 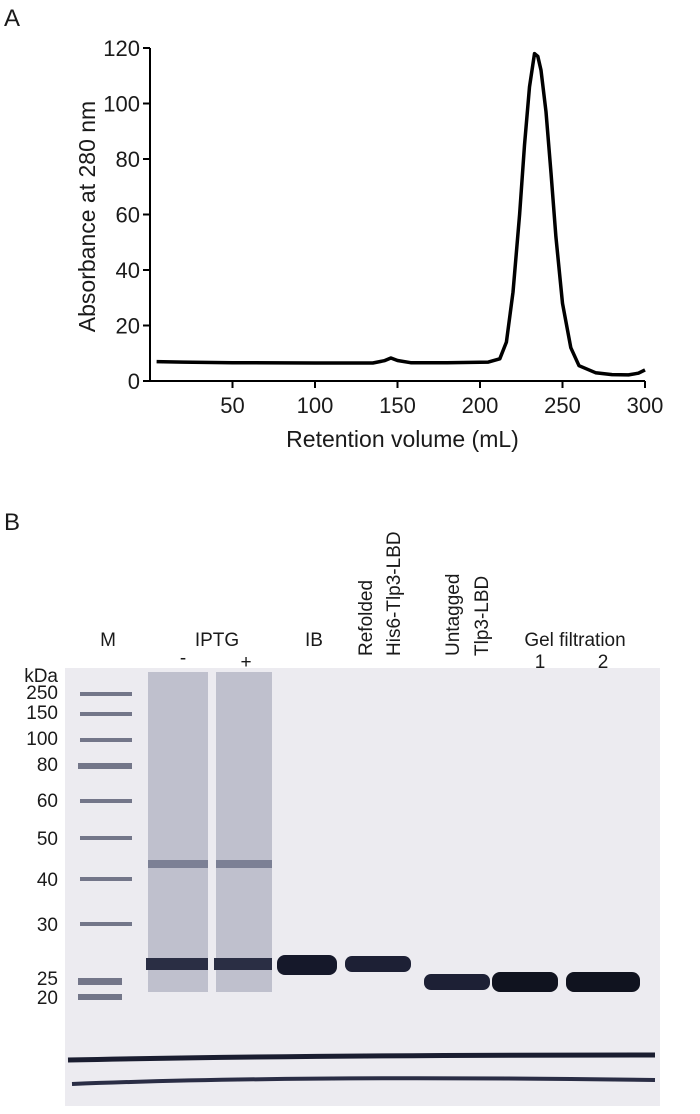 What do you see at coordinates (47, 839) in the screenshot?
I see `marker-label: 50` at bounding box center [47, 839].